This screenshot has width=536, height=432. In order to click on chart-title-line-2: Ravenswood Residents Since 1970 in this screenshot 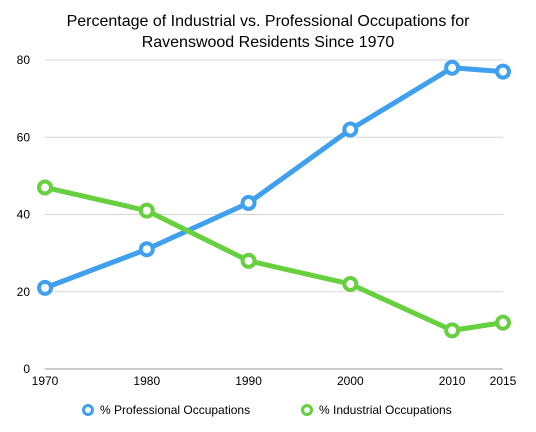, I will do `click(268, 42)`.